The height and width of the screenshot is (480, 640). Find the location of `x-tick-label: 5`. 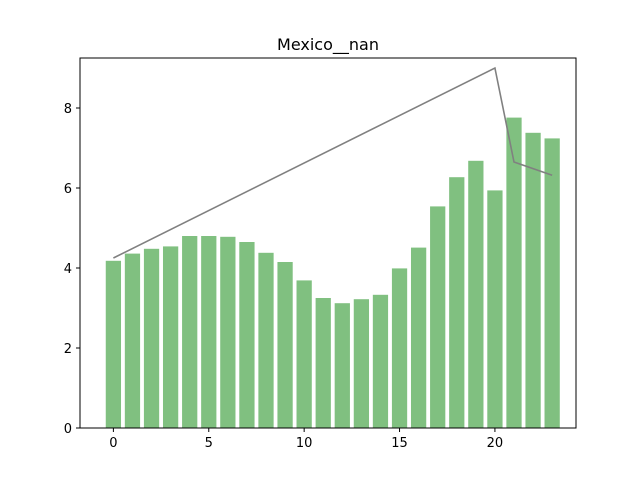

x-tick-label: 5 is located at coordinates (209, 443).